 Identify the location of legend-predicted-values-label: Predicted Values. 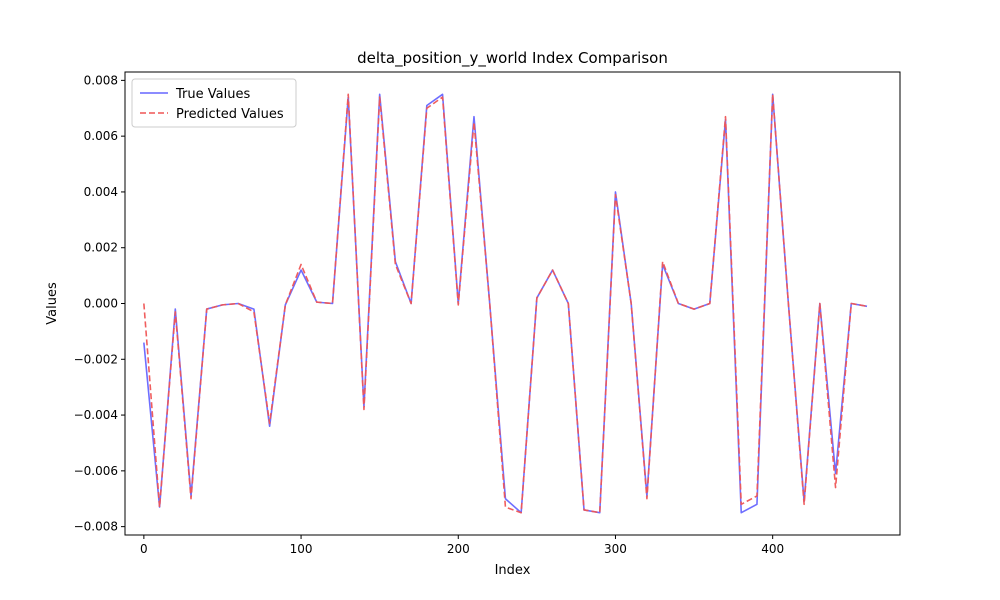
(230, 114).